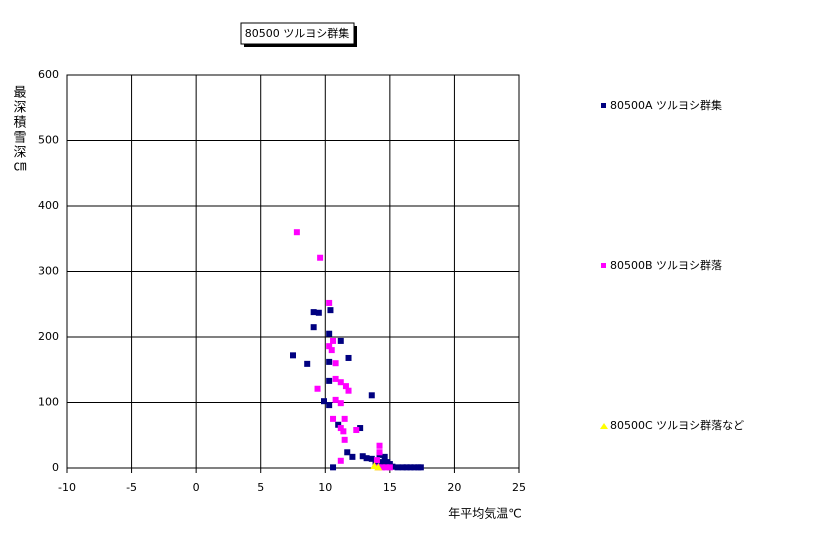  What do you see at coordinates (519, 487) in the screenshot?
I see `x-tick-label: 25` at bounding box center [519, 487].